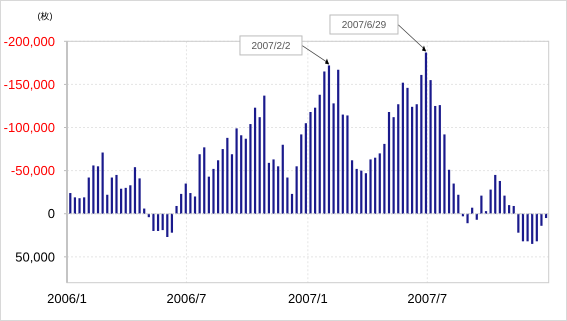 The image size is (567, 321). Describe the element at coordinates (35, 256) in the screenshot. I see `y-tick-label: 50,000` at that location.